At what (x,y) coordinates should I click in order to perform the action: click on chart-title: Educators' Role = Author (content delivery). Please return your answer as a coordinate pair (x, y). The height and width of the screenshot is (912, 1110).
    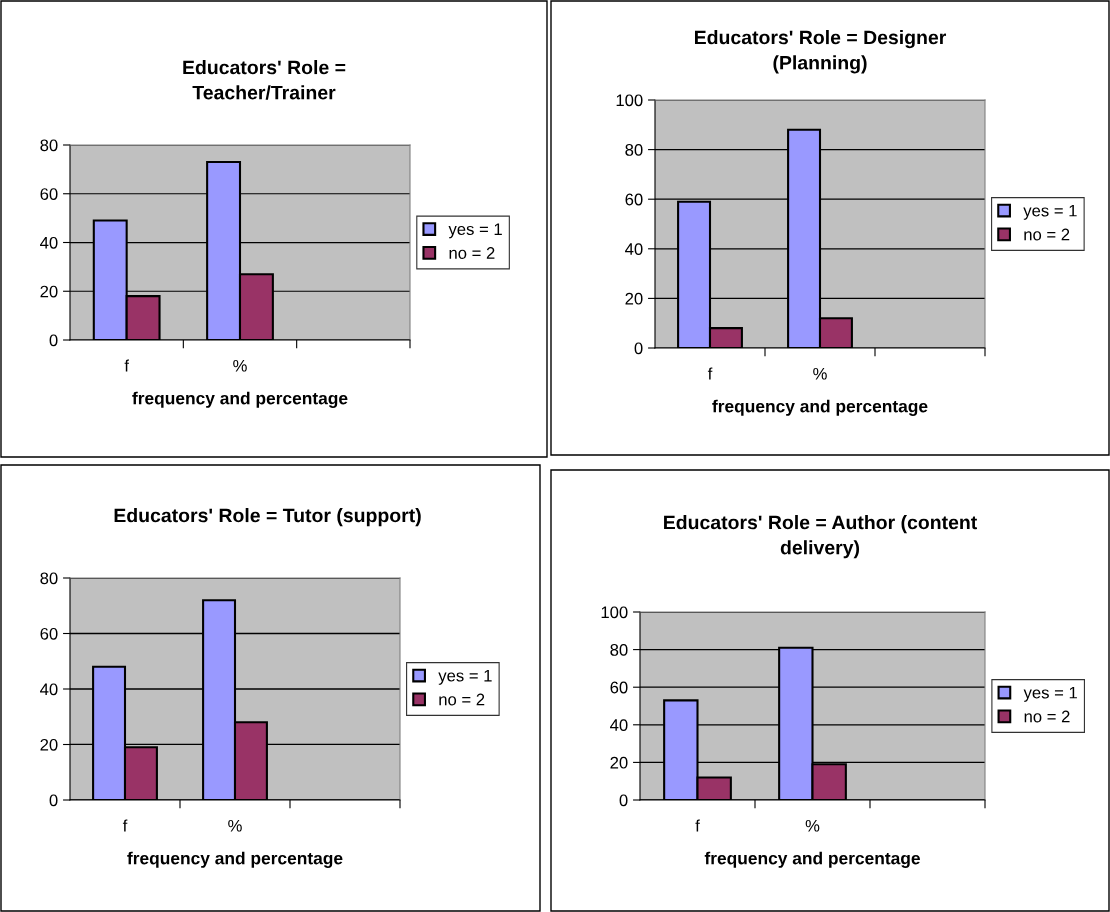
    Looking at the image, I should click on (821, 537).